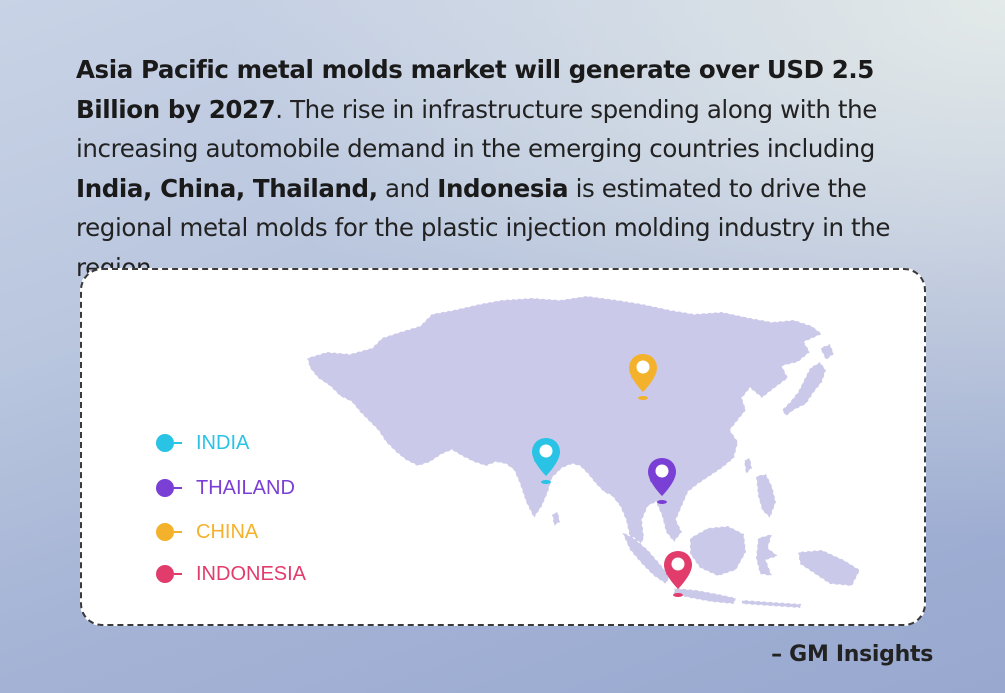 The width and height of the screenshot is (1005, 693). What do you see at coordinates (804, 389) in the screenshot?
I see `japan-shape` at bounding box center [804, 389].